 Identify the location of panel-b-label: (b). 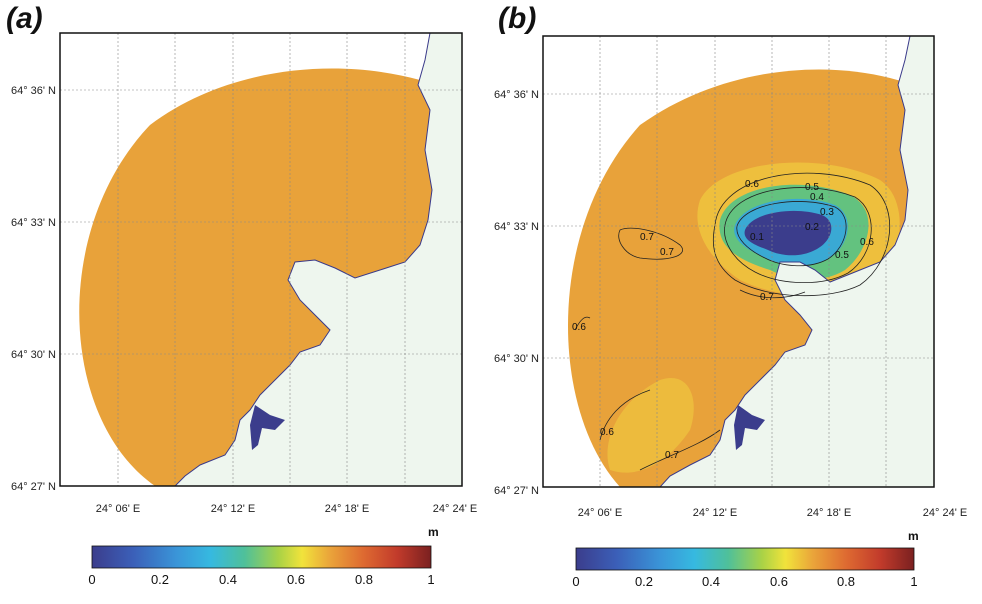
(517, 18).